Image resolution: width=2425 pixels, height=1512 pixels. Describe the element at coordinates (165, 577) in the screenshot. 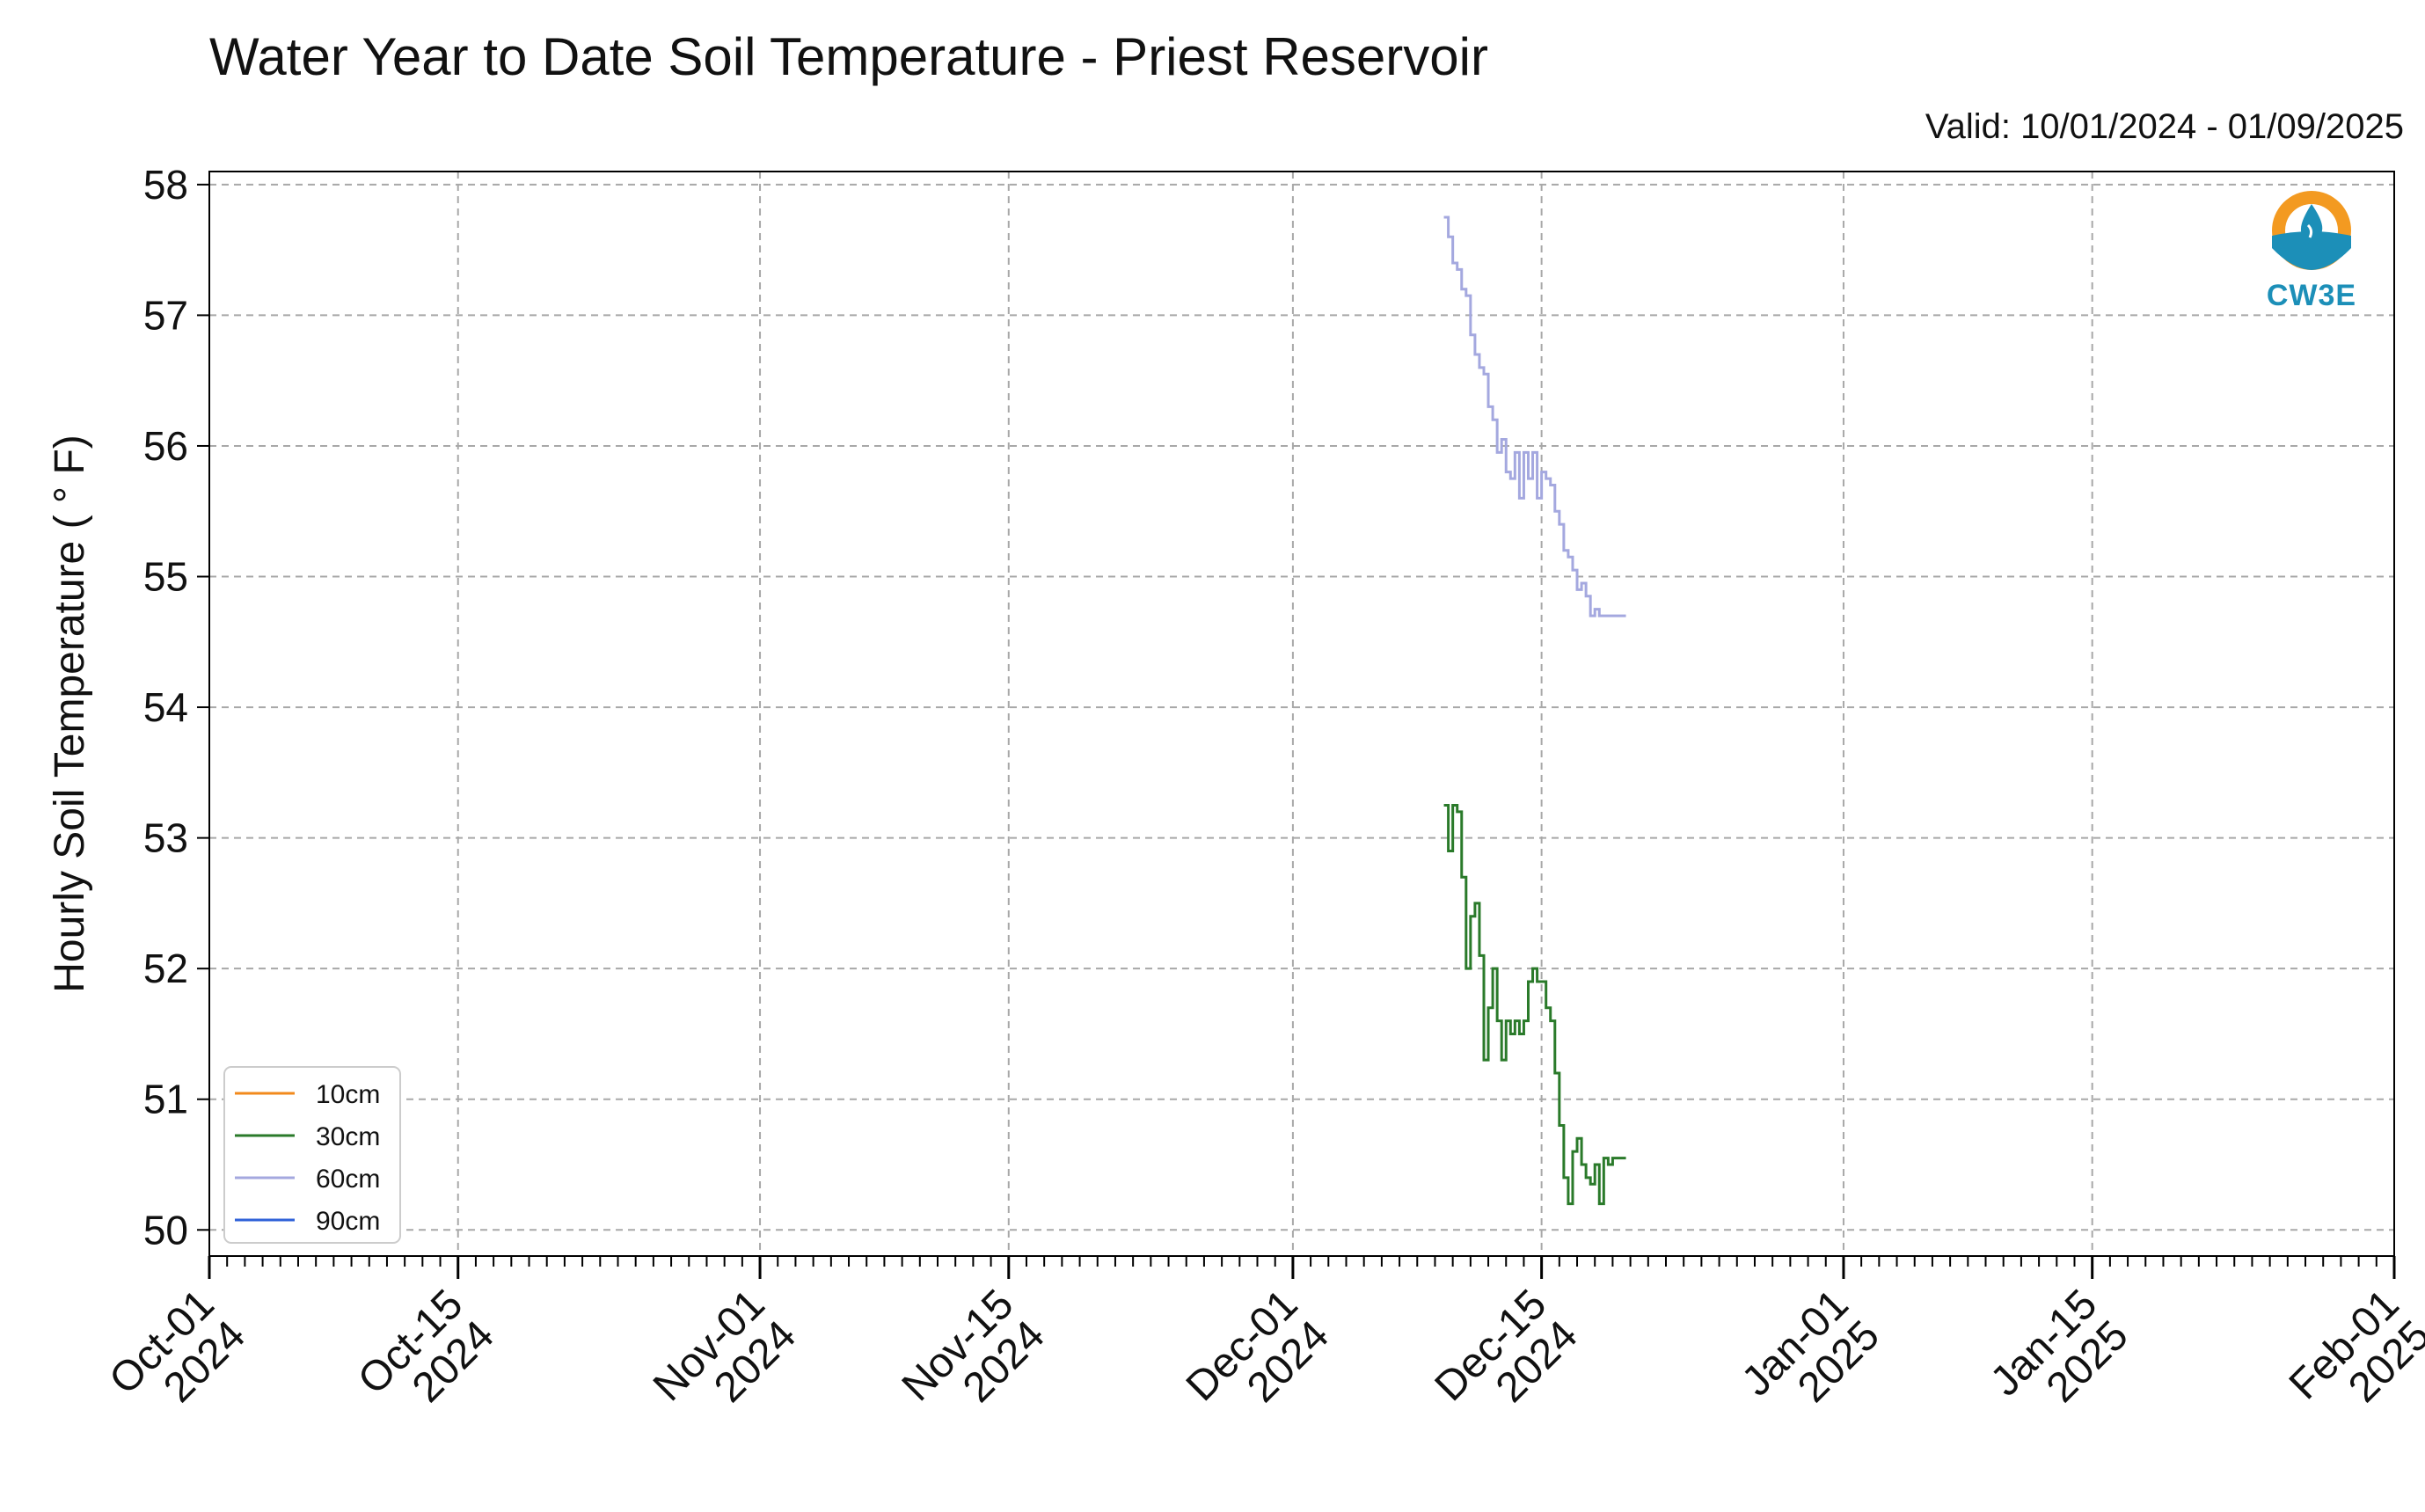

I see `y-tick-label: 55` at that location.